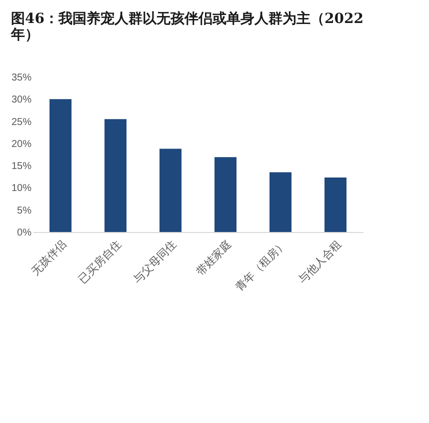 Image resolution: width=429 pixels, height=423 pixels. I want to click on x-tick-label: 带娃家庭, so click(214, 258).